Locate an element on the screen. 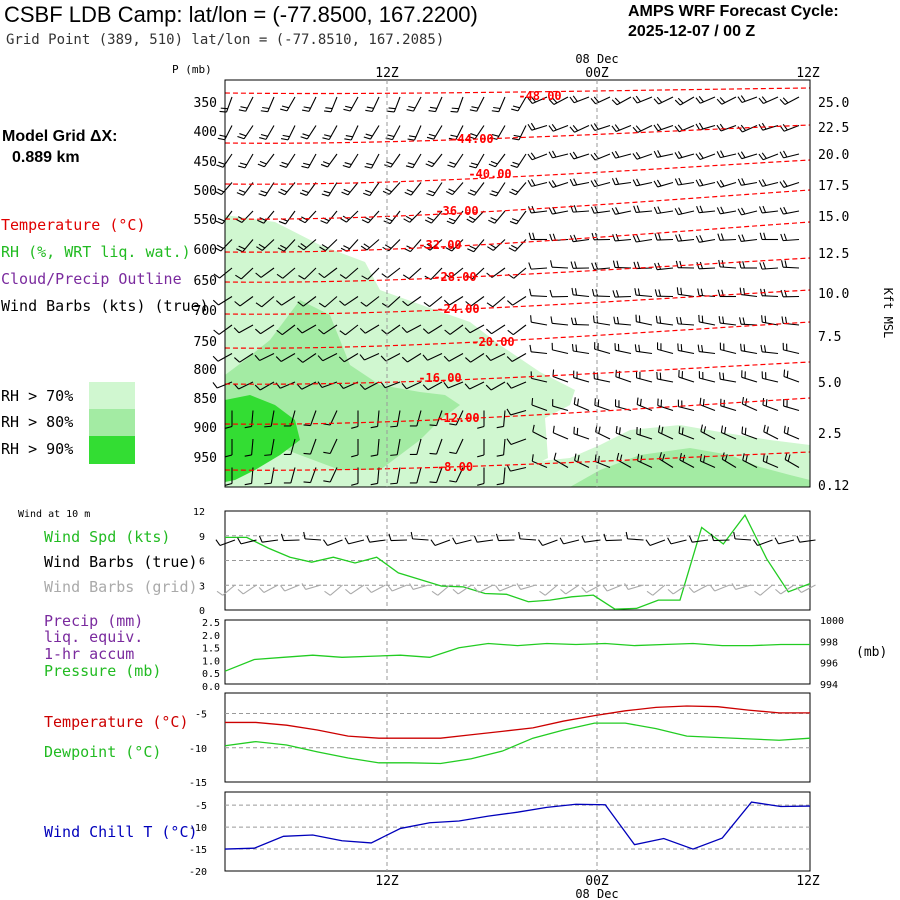  wind-speed-tick: 6 is located at coordinates (202, 562).